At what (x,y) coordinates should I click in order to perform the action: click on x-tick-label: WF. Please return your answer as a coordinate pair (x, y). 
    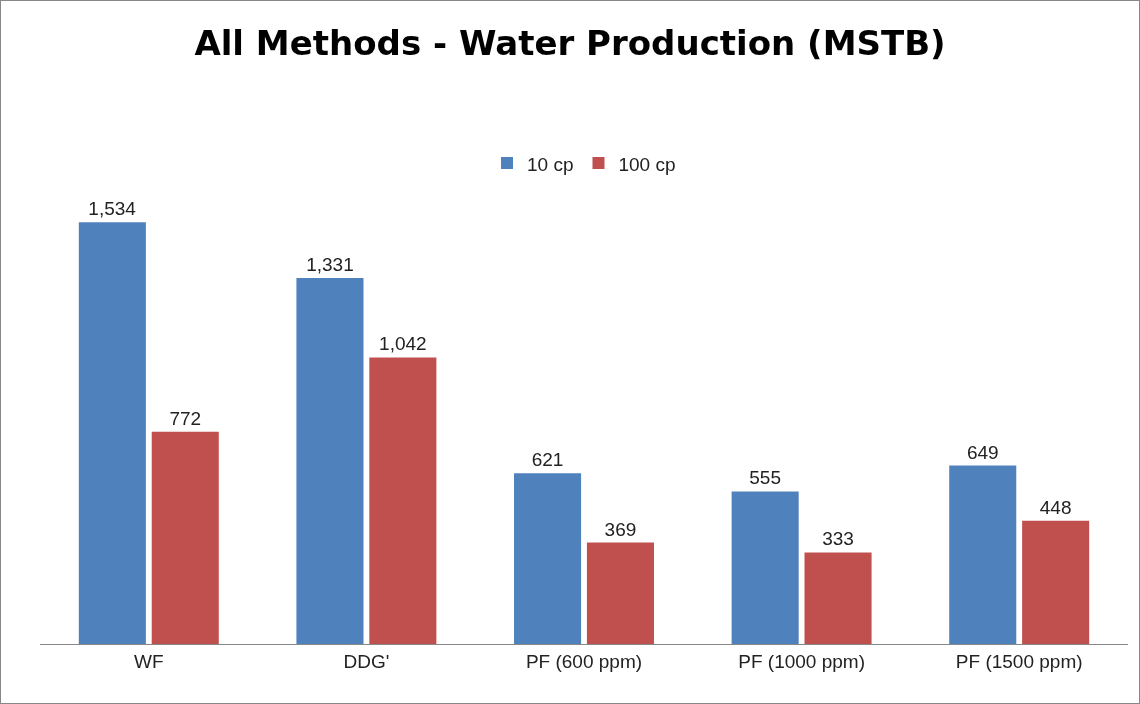
    Looking at the image, I should click on (149, 661).